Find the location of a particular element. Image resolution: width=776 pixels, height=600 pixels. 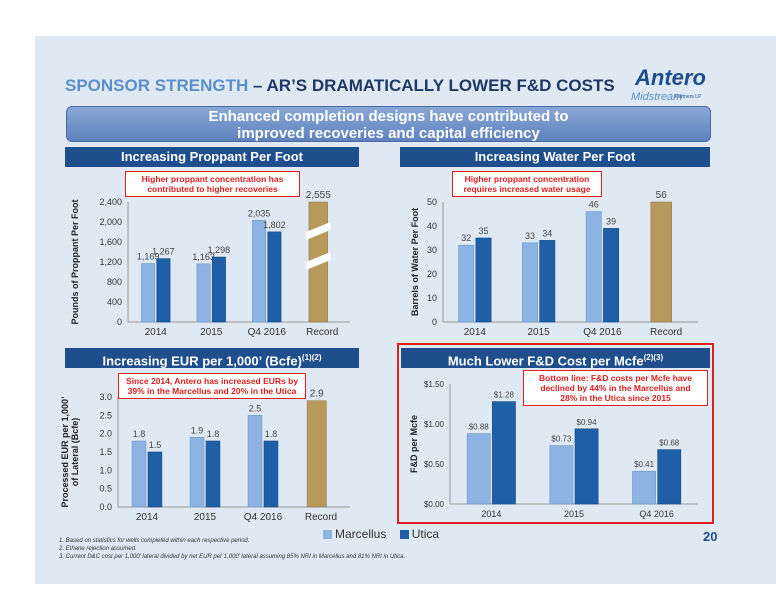

fd-chart-highlight-box is located at coordinates (555, 433).